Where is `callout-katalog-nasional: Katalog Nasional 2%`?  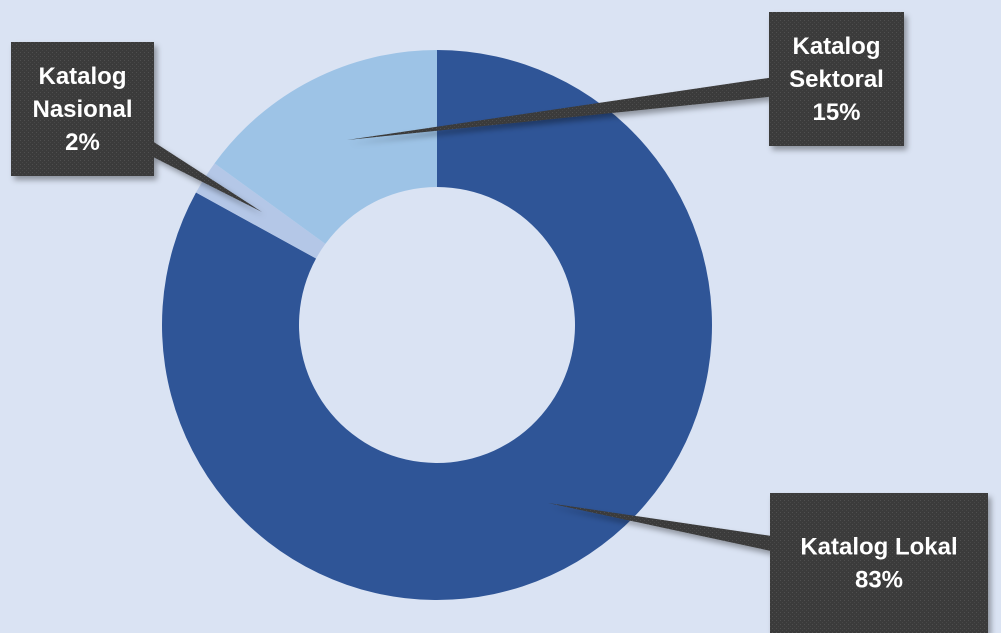 callout-katalog-nasional: Katalog Nasional 2% is located at coordinates (137, 127).